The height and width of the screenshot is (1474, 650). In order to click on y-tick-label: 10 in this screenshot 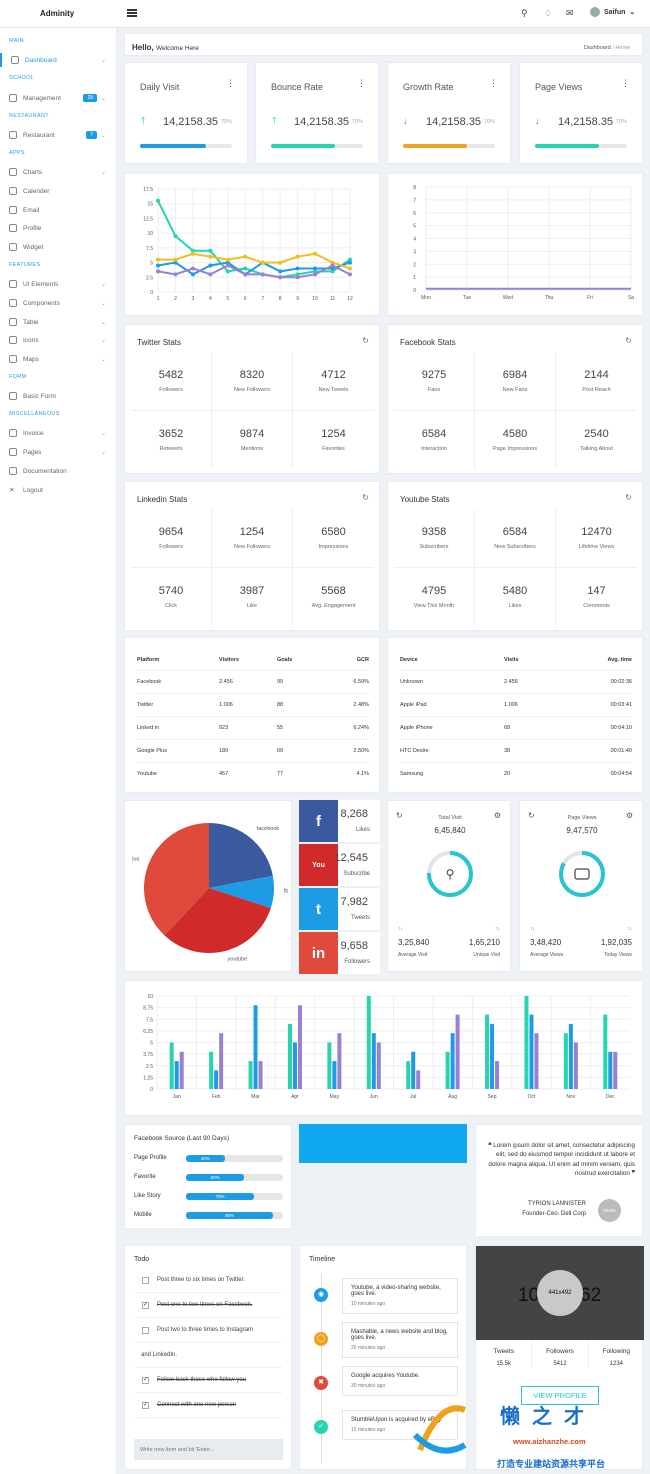, I will do `click(150, 234)`.